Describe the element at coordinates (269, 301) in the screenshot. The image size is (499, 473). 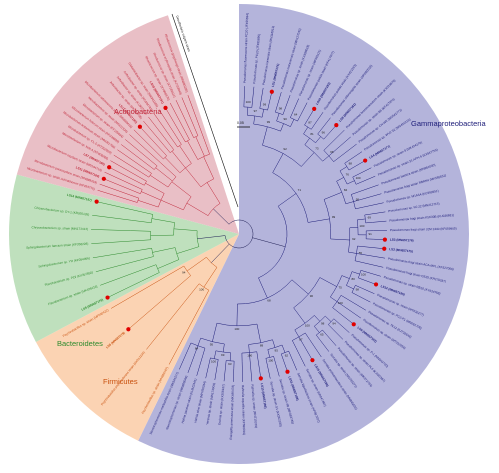
I see `bootstrap-value: 68` at that location.